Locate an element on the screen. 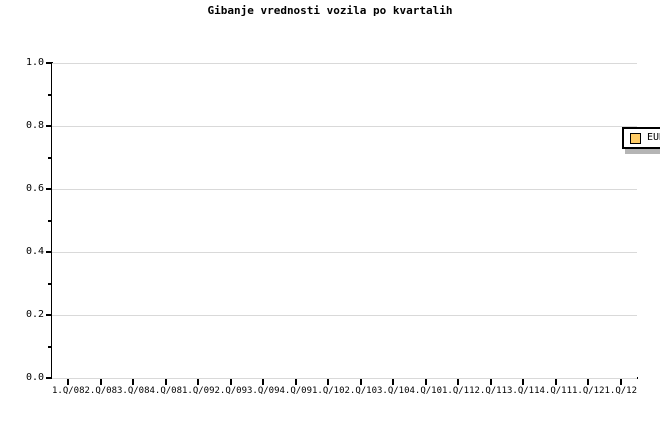  legend-swatch-icon is located at coordinates (635, 138).